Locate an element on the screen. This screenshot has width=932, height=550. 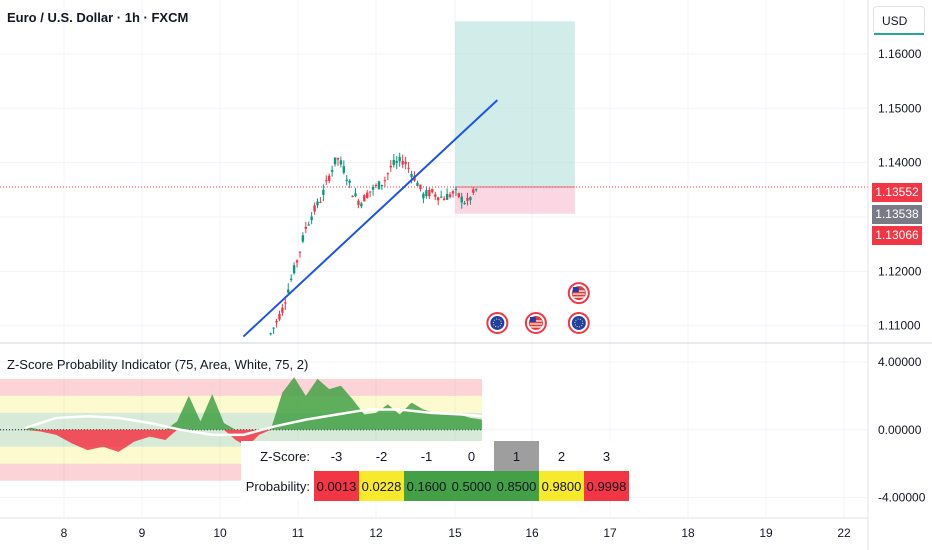
trendline is located at coordinates (370, 218).